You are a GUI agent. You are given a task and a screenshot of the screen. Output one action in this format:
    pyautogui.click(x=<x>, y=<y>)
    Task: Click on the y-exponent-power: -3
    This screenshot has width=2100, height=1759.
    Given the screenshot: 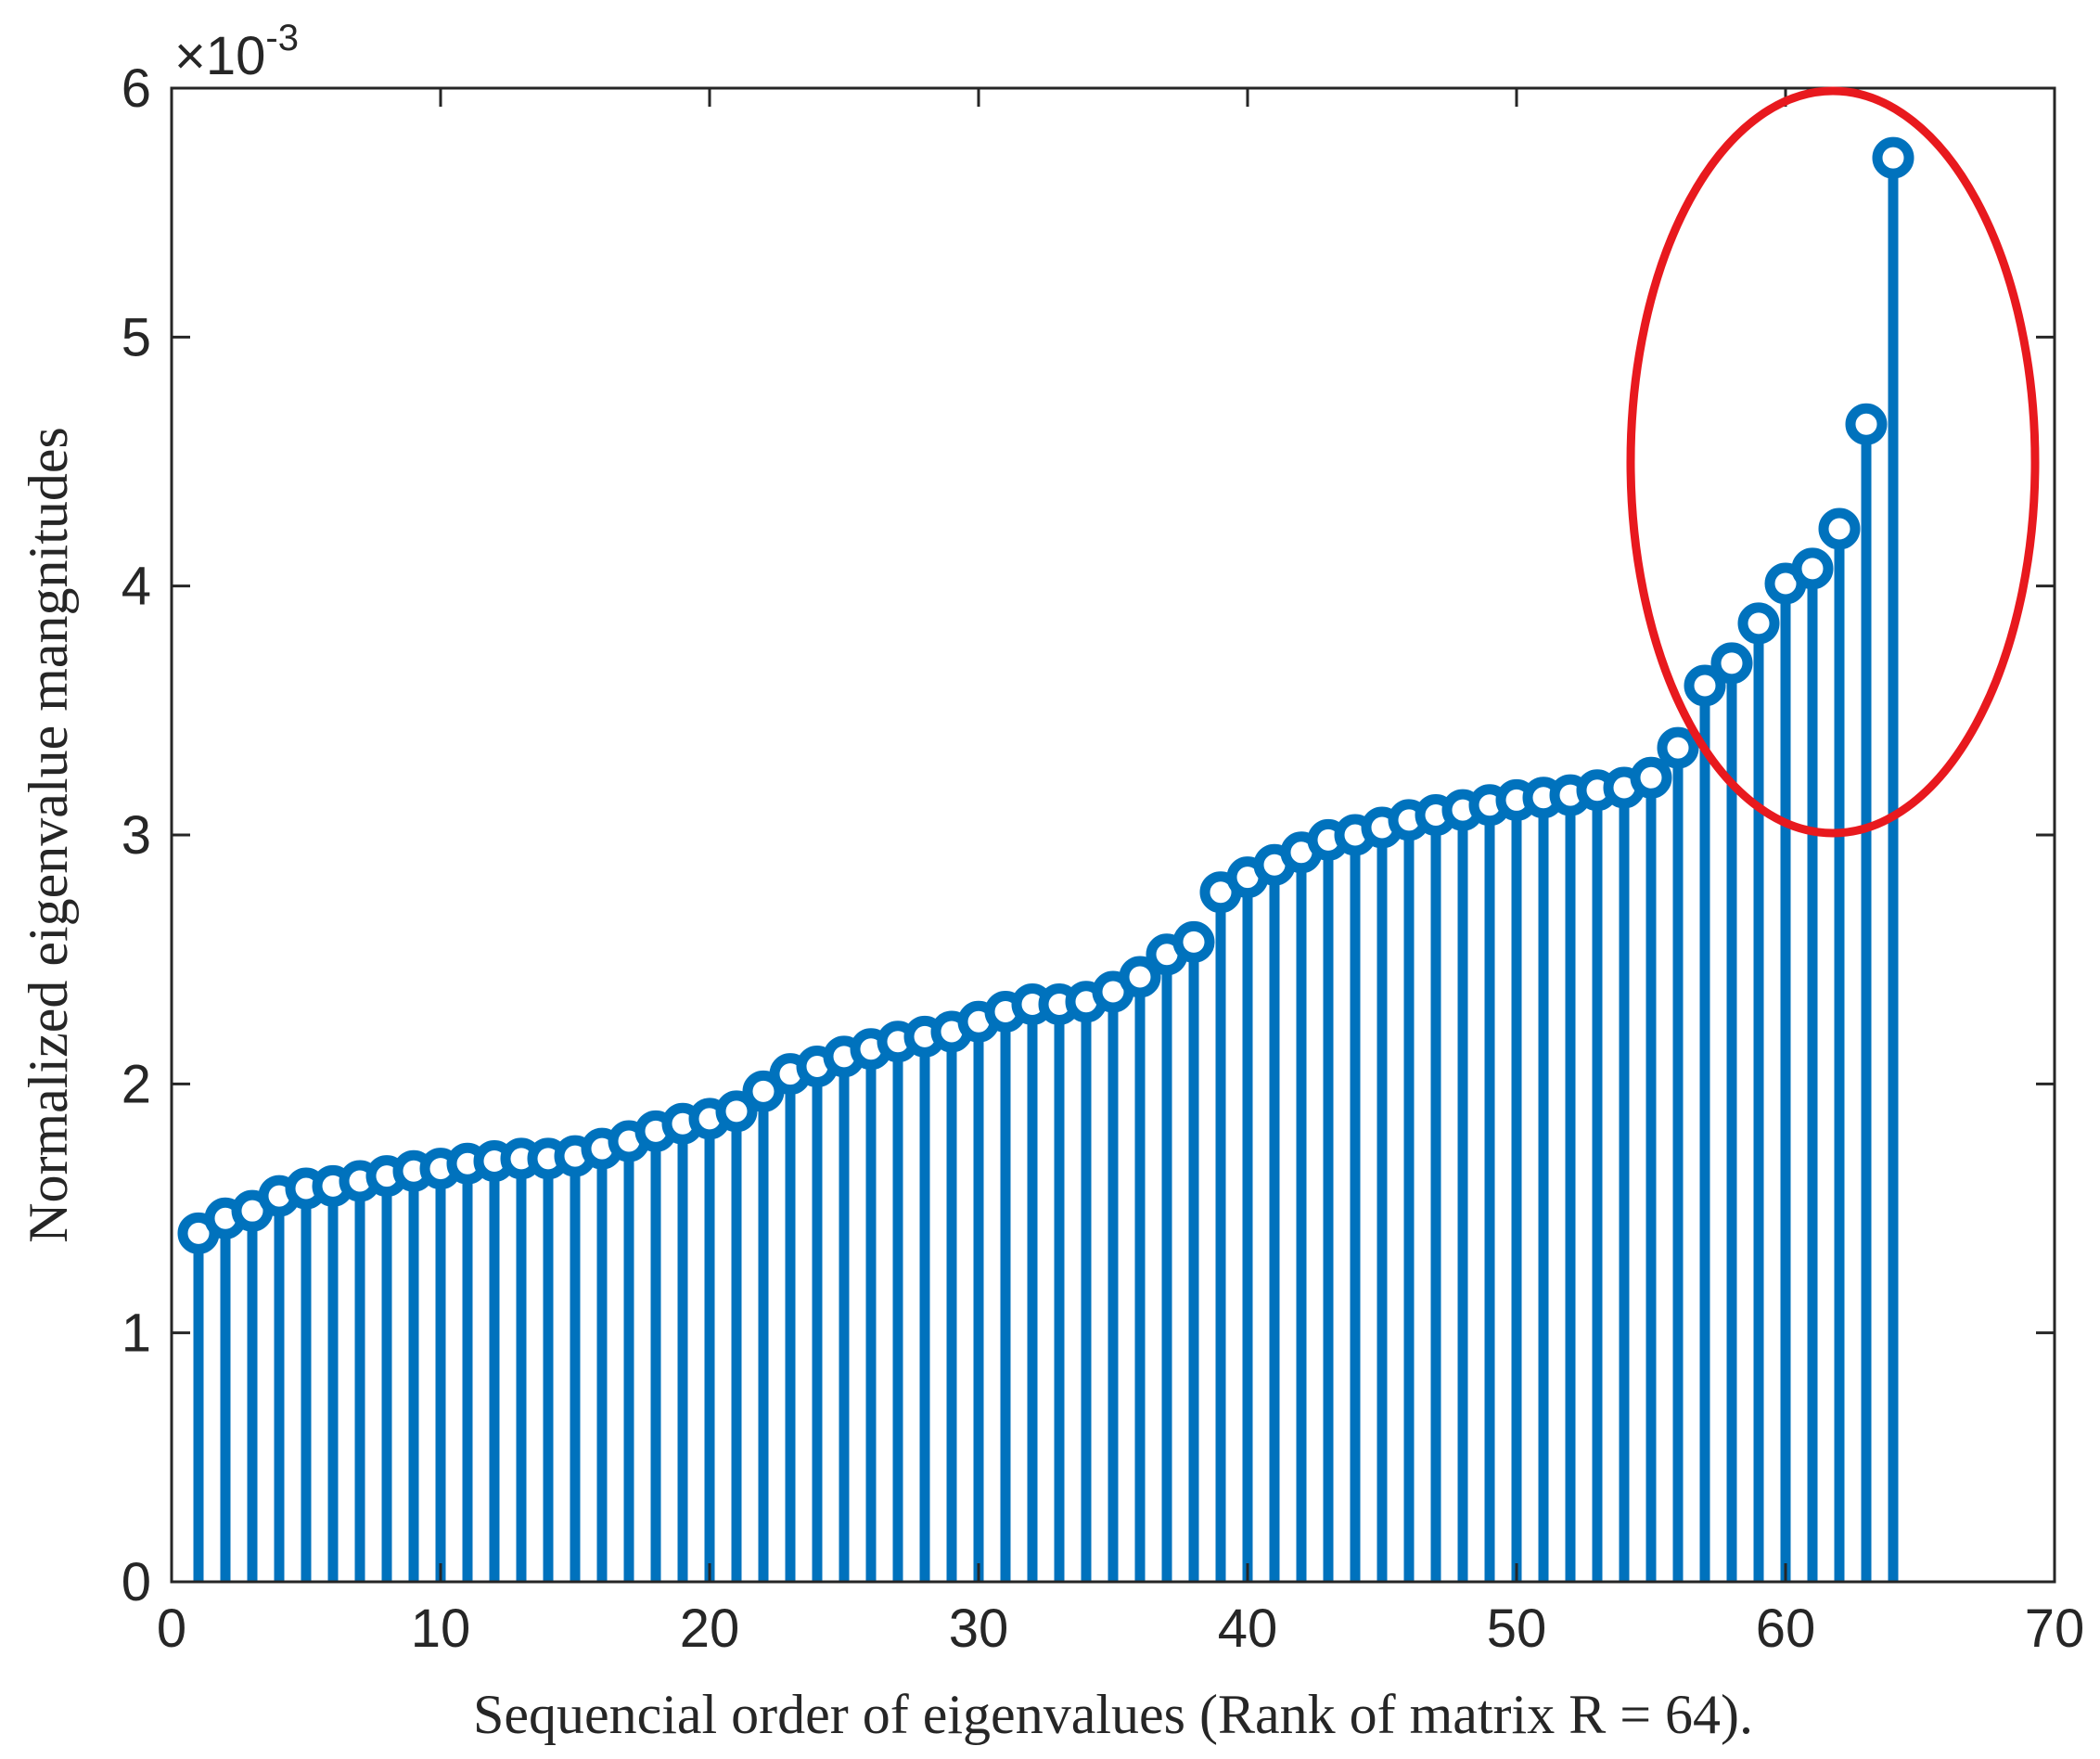 What is the action you would take?
    pyautogui.click(x=282, y=38)
    